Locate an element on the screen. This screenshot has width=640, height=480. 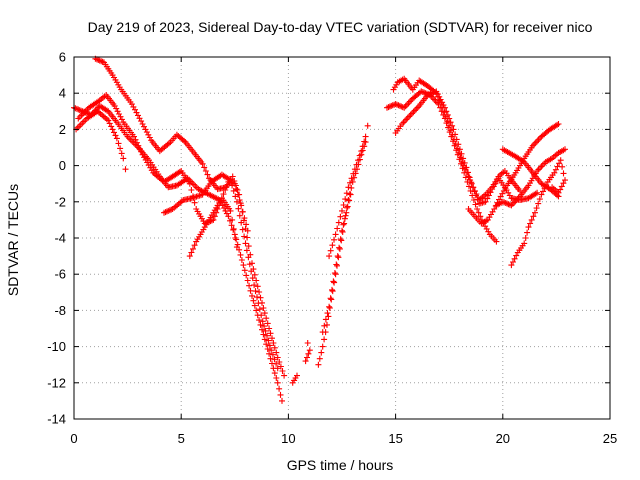
y-axis-label: SDTVAR / TECUs is located at coordinates (13, 240).